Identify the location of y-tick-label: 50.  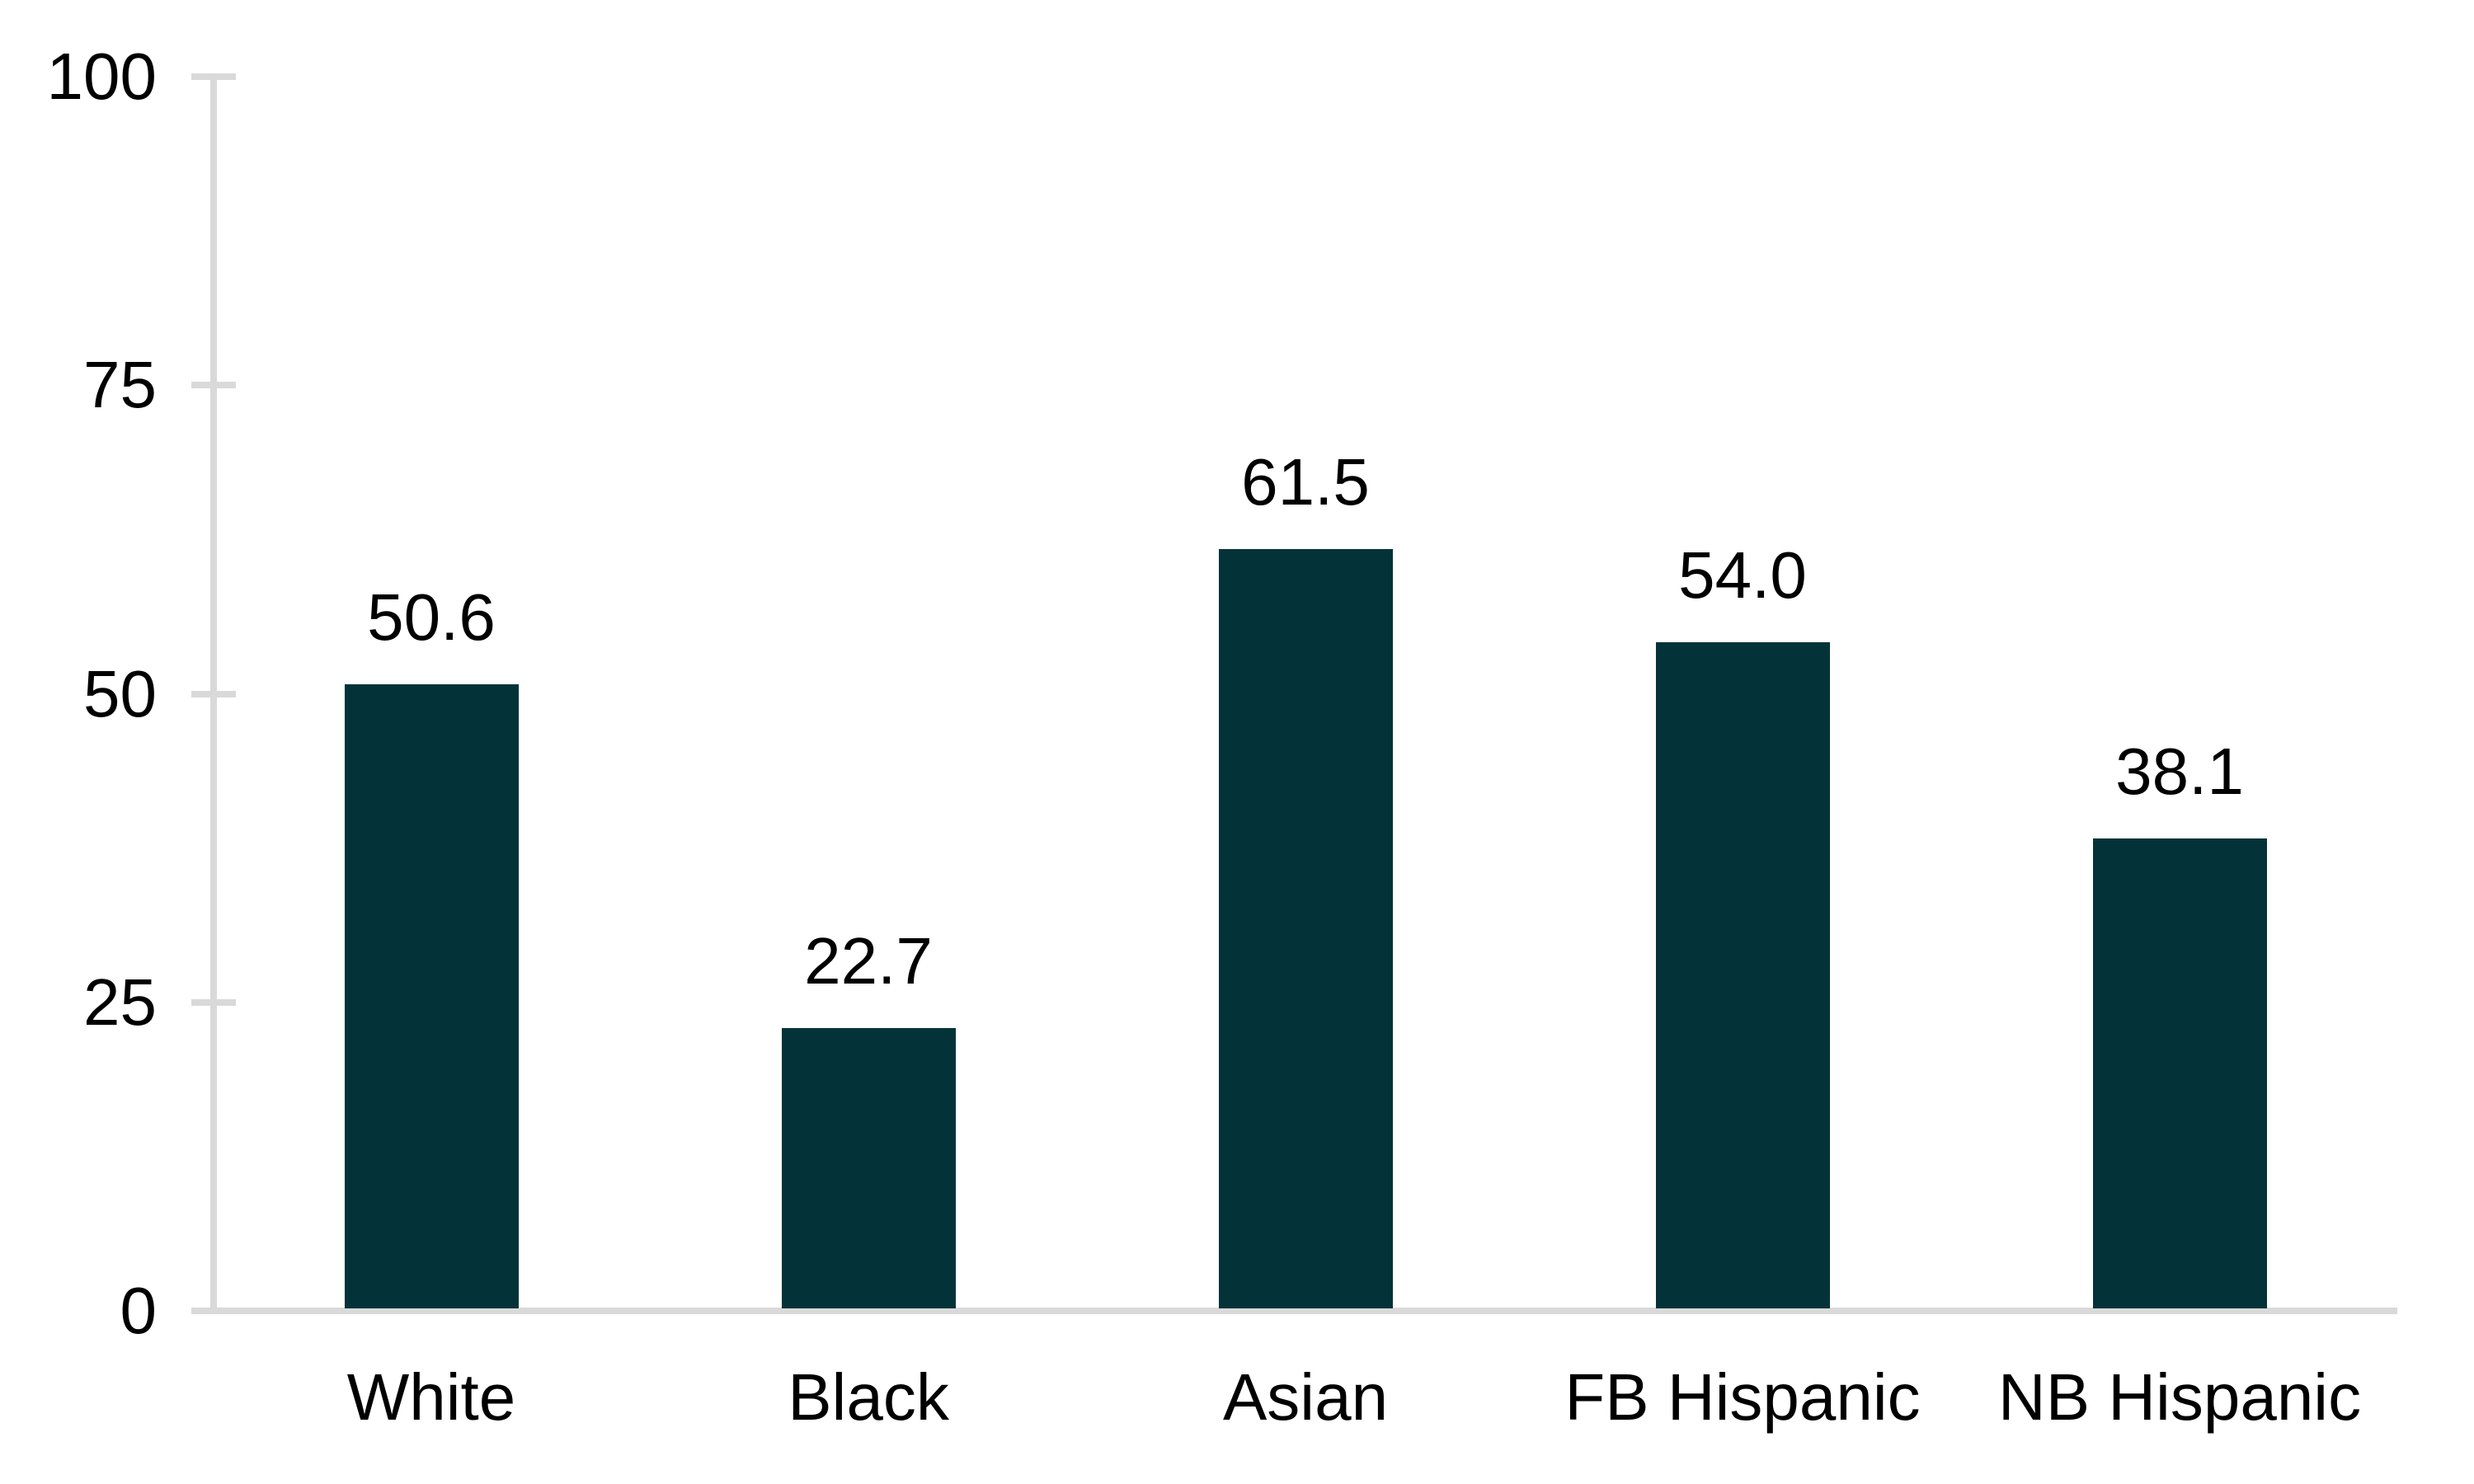
(120, 693).